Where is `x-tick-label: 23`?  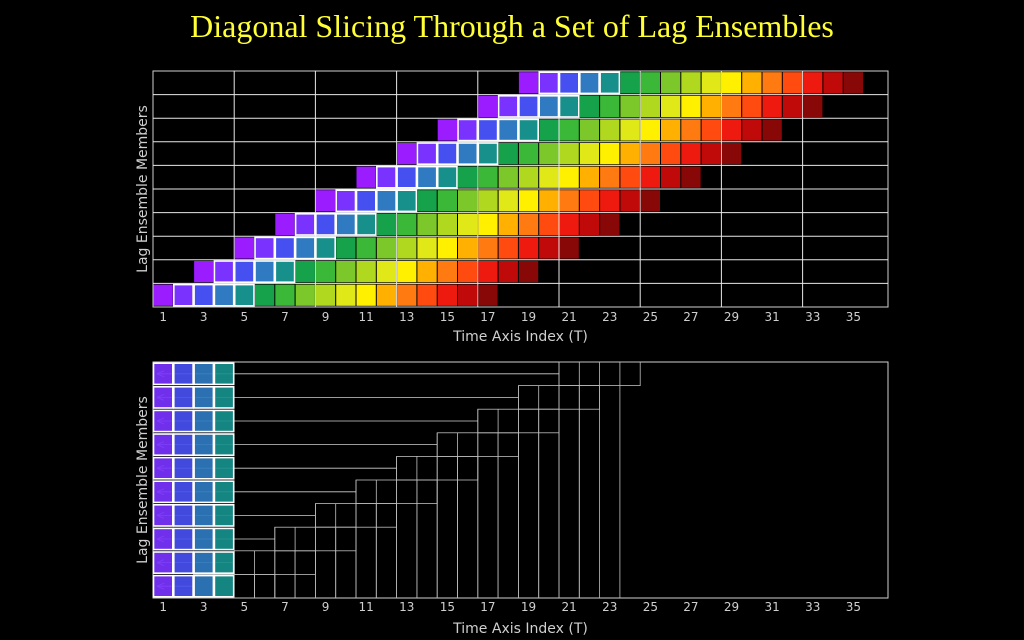
x-tick-label: 23 is located at coordinates (609, 607).